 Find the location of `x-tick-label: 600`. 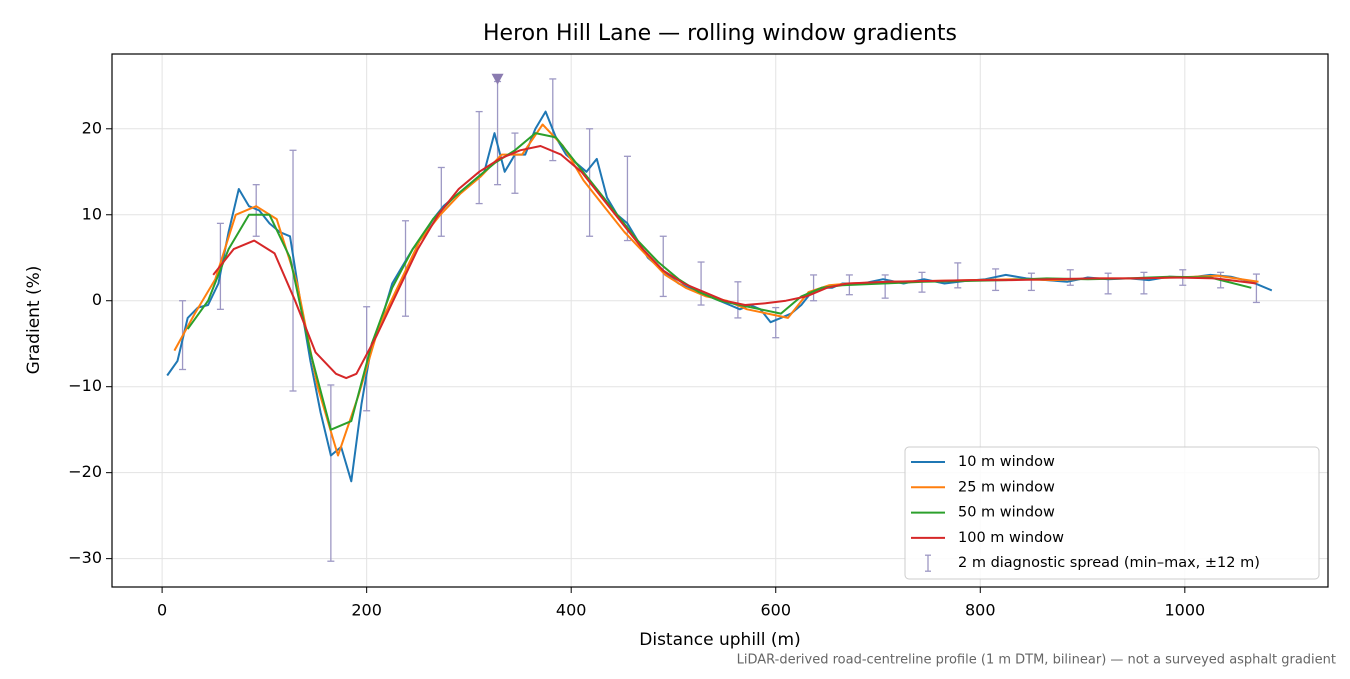

x-tick-label: 600 is located at coordinates (775, 610).